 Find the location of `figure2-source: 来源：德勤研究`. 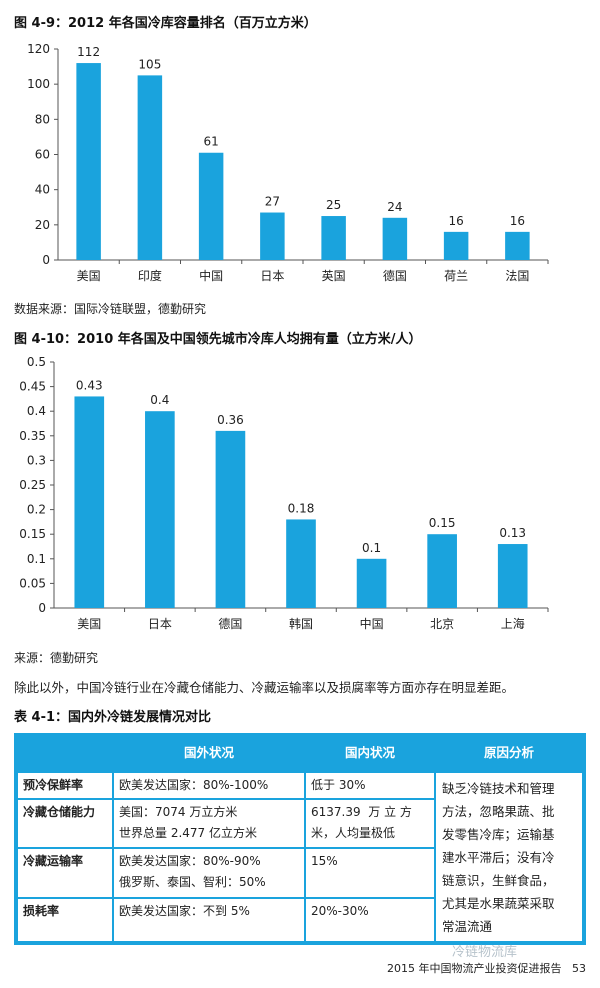

figure2-source: 来源：德勤研究 is located at coordinates (56, 658).